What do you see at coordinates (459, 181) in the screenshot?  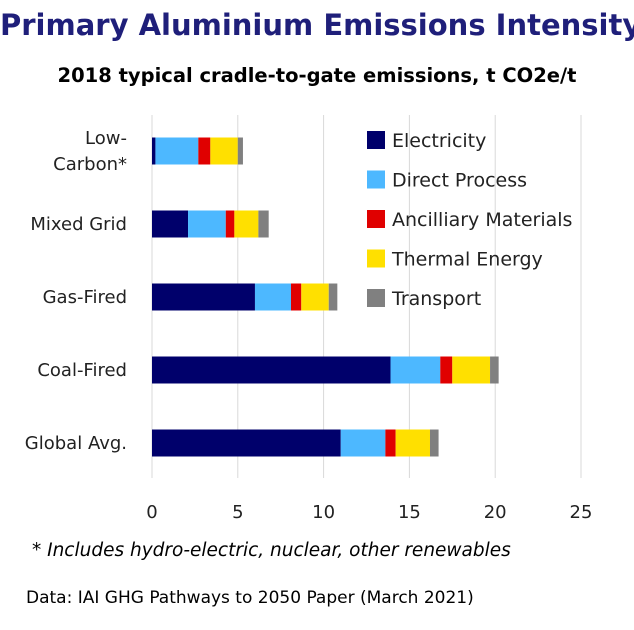 I see `legend-label: Direct Process` at bounding box center [459, 181].